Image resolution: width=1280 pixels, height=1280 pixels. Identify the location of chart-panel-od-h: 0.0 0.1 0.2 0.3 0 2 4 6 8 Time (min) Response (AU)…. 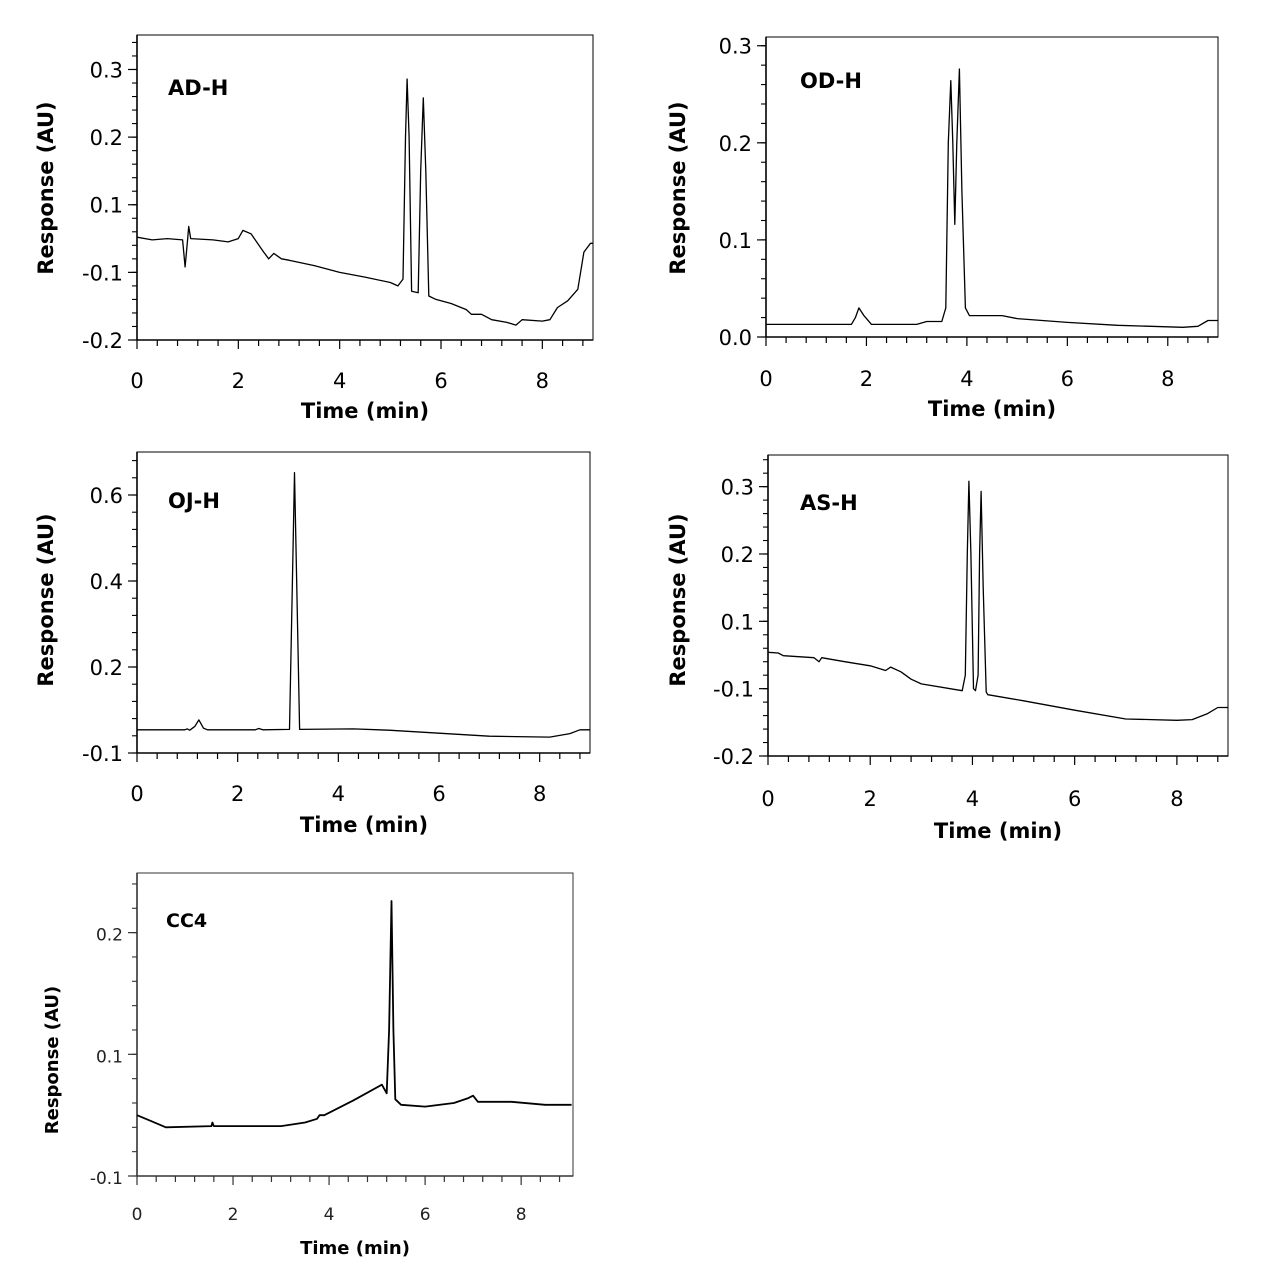
(942, 228).